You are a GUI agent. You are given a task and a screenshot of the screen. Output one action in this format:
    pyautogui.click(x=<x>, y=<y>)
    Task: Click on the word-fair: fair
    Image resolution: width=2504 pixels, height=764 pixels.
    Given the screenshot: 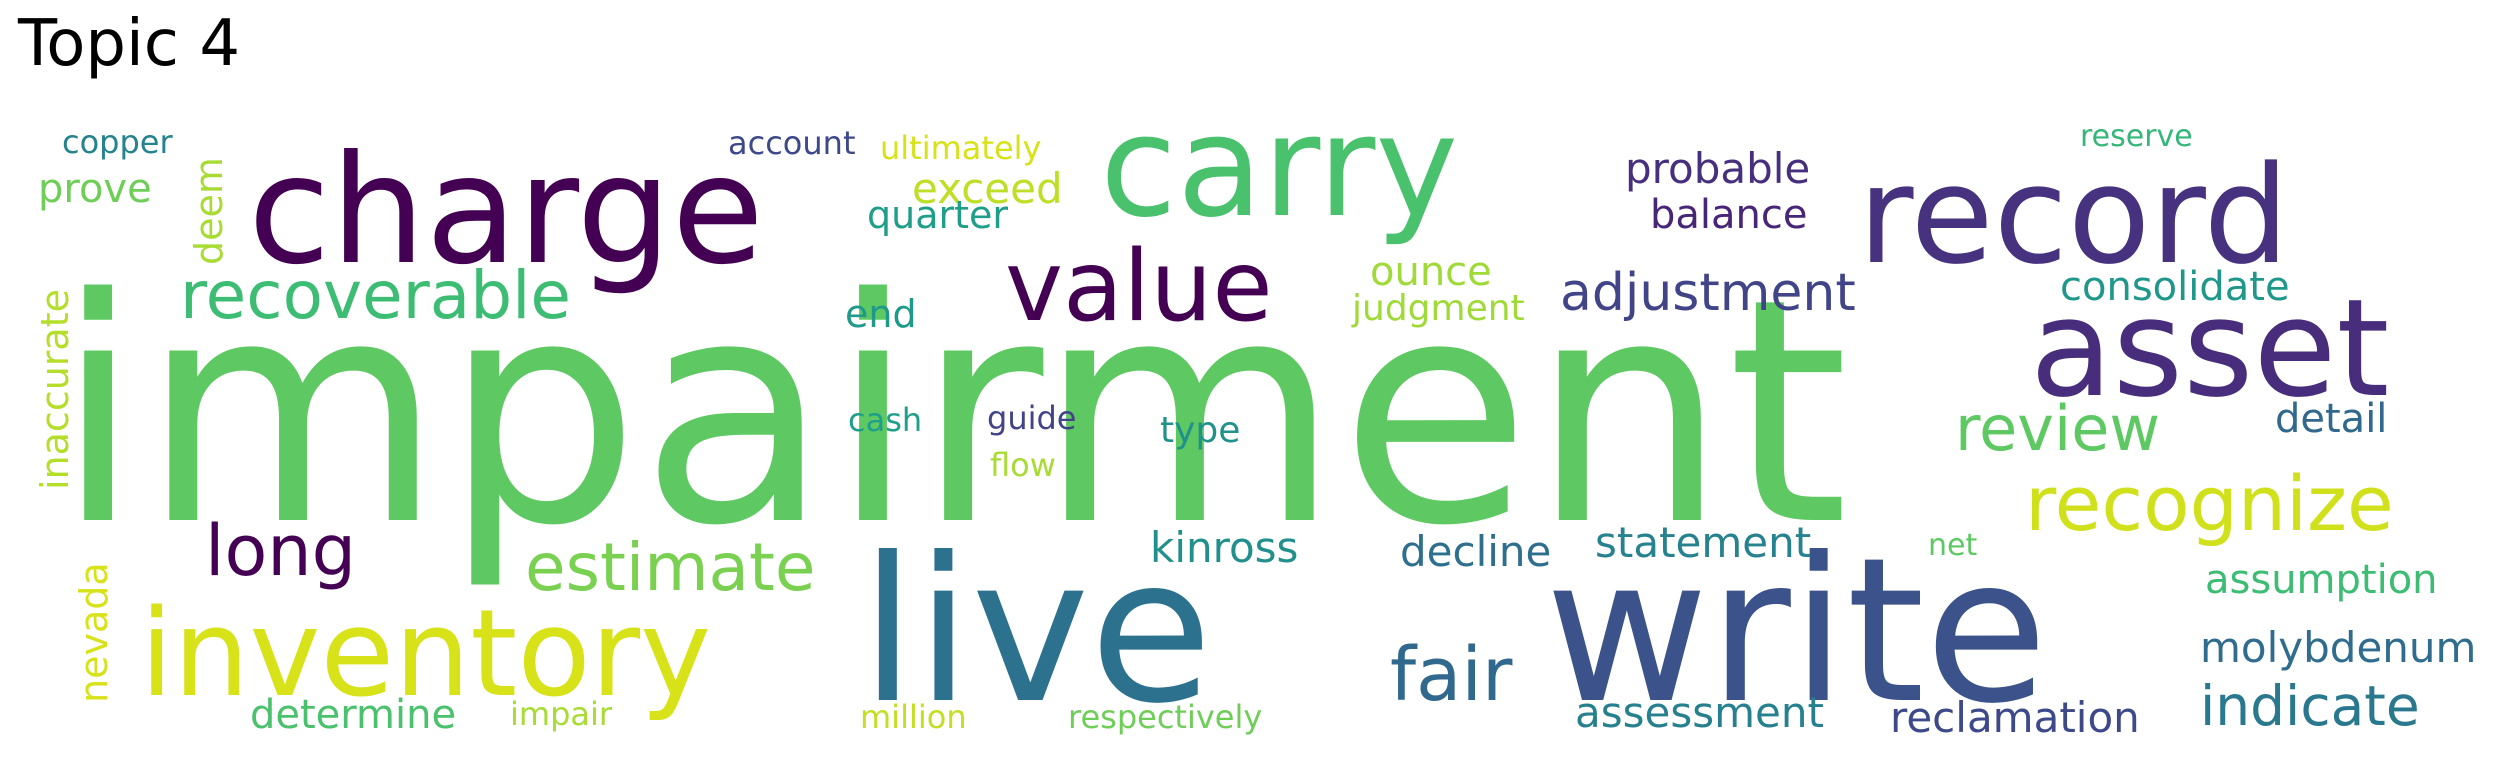 What is the action you would take?
    pyautogui.click(x=1451, y=675)
    